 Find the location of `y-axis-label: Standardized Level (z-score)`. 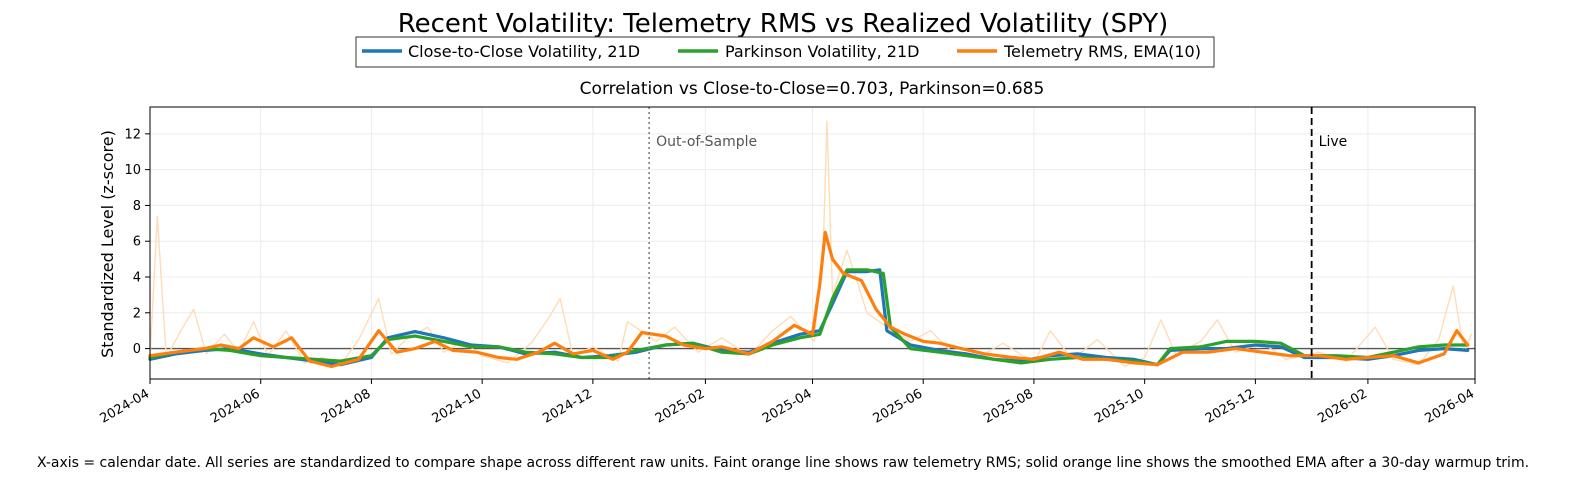

y-axis-label: Standardized Level (z-score) is located at coordinates (107, 244).